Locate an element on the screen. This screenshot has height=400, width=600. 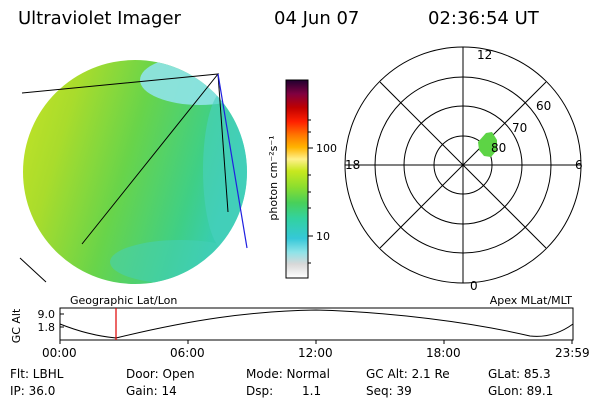
ytick-9: 9.0 is located at coordinates (47, 314).